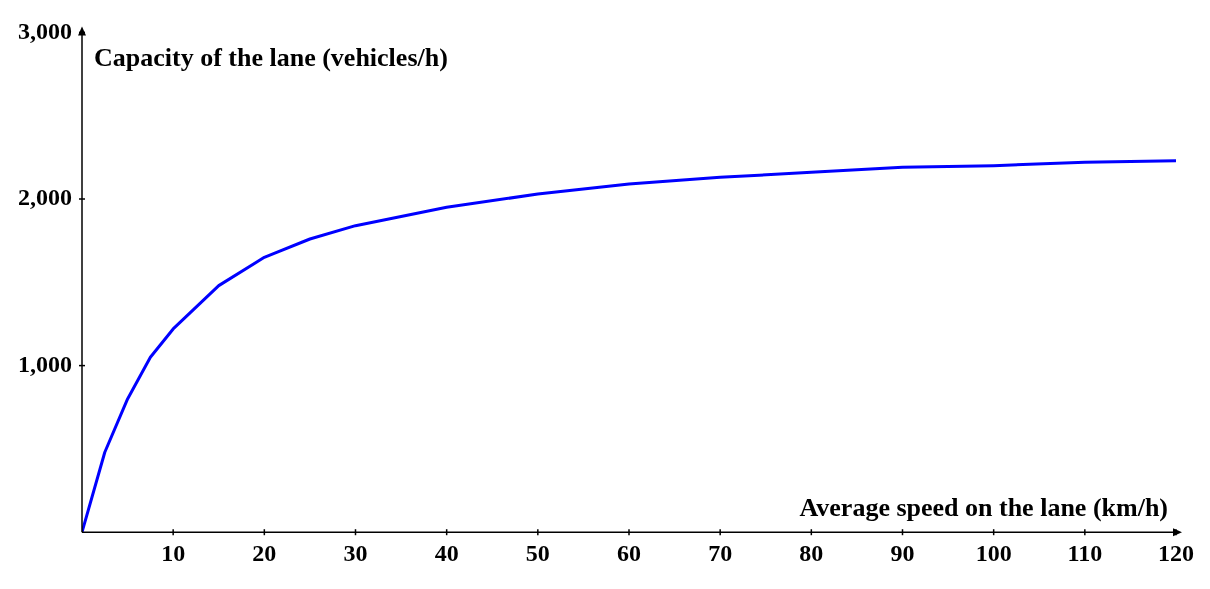  I want to click on x-tick-label: 100, so click(993, 552).